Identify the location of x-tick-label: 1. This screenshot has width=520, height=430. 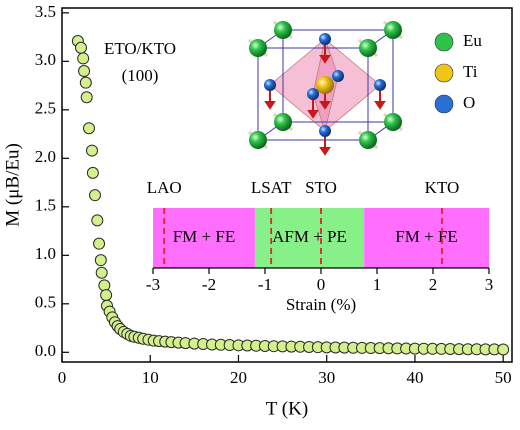
(377, 284).